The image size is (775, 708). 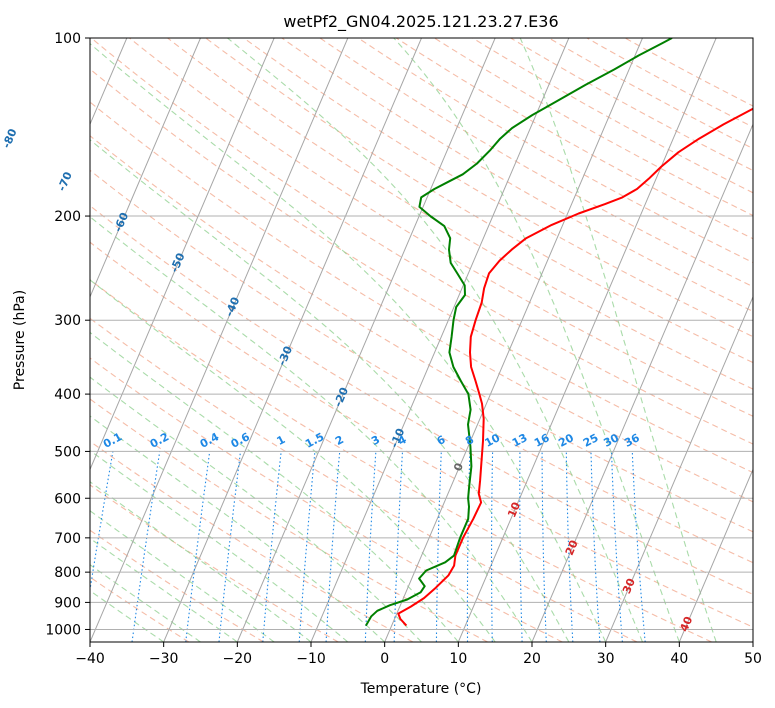 What do you see at coordinates (67, 499) in the screenshot?
I see `y-tick-label: 600` at bounding box center [67, 499].